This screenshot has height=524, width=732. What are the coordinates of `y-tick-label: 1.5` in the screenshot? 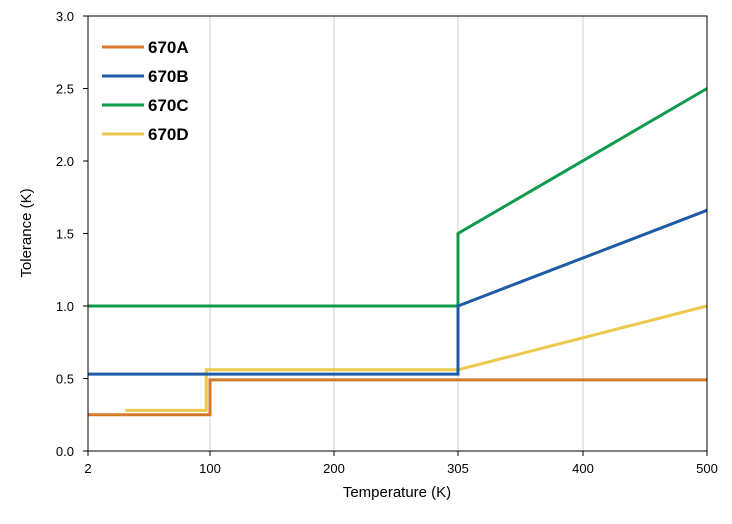 It's located at (65, 234).